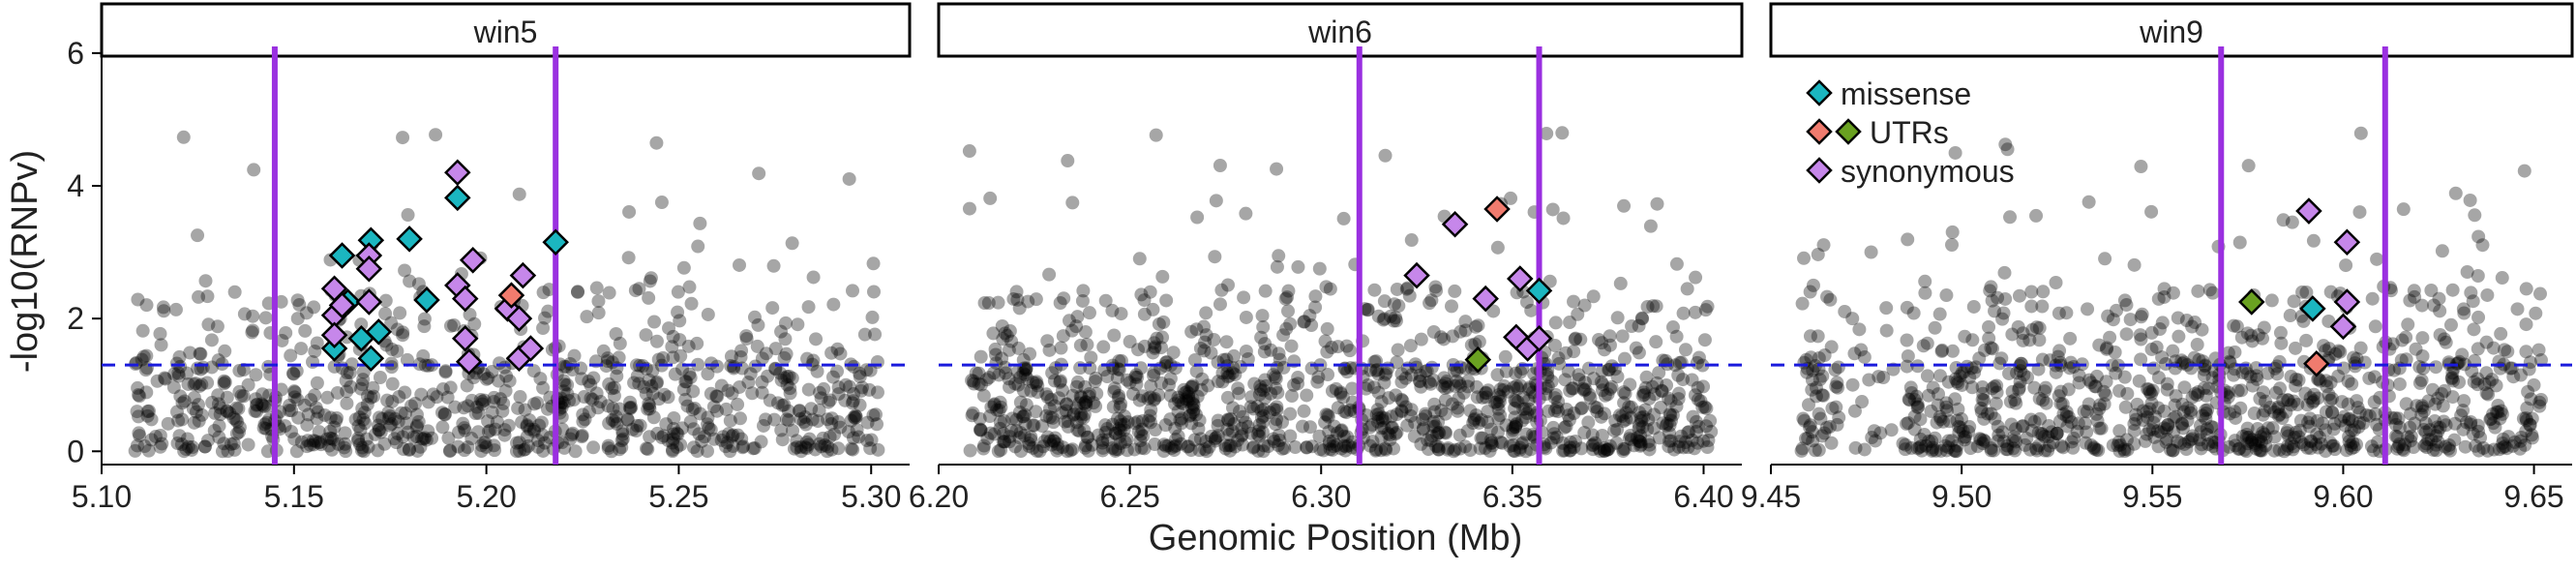 The height and width of the screenshot is (572, 2576). What do you see at coordinates (2251, 302) in the screenshot?
I see `variant-utr3-point` at bounding box center [2251, 302].